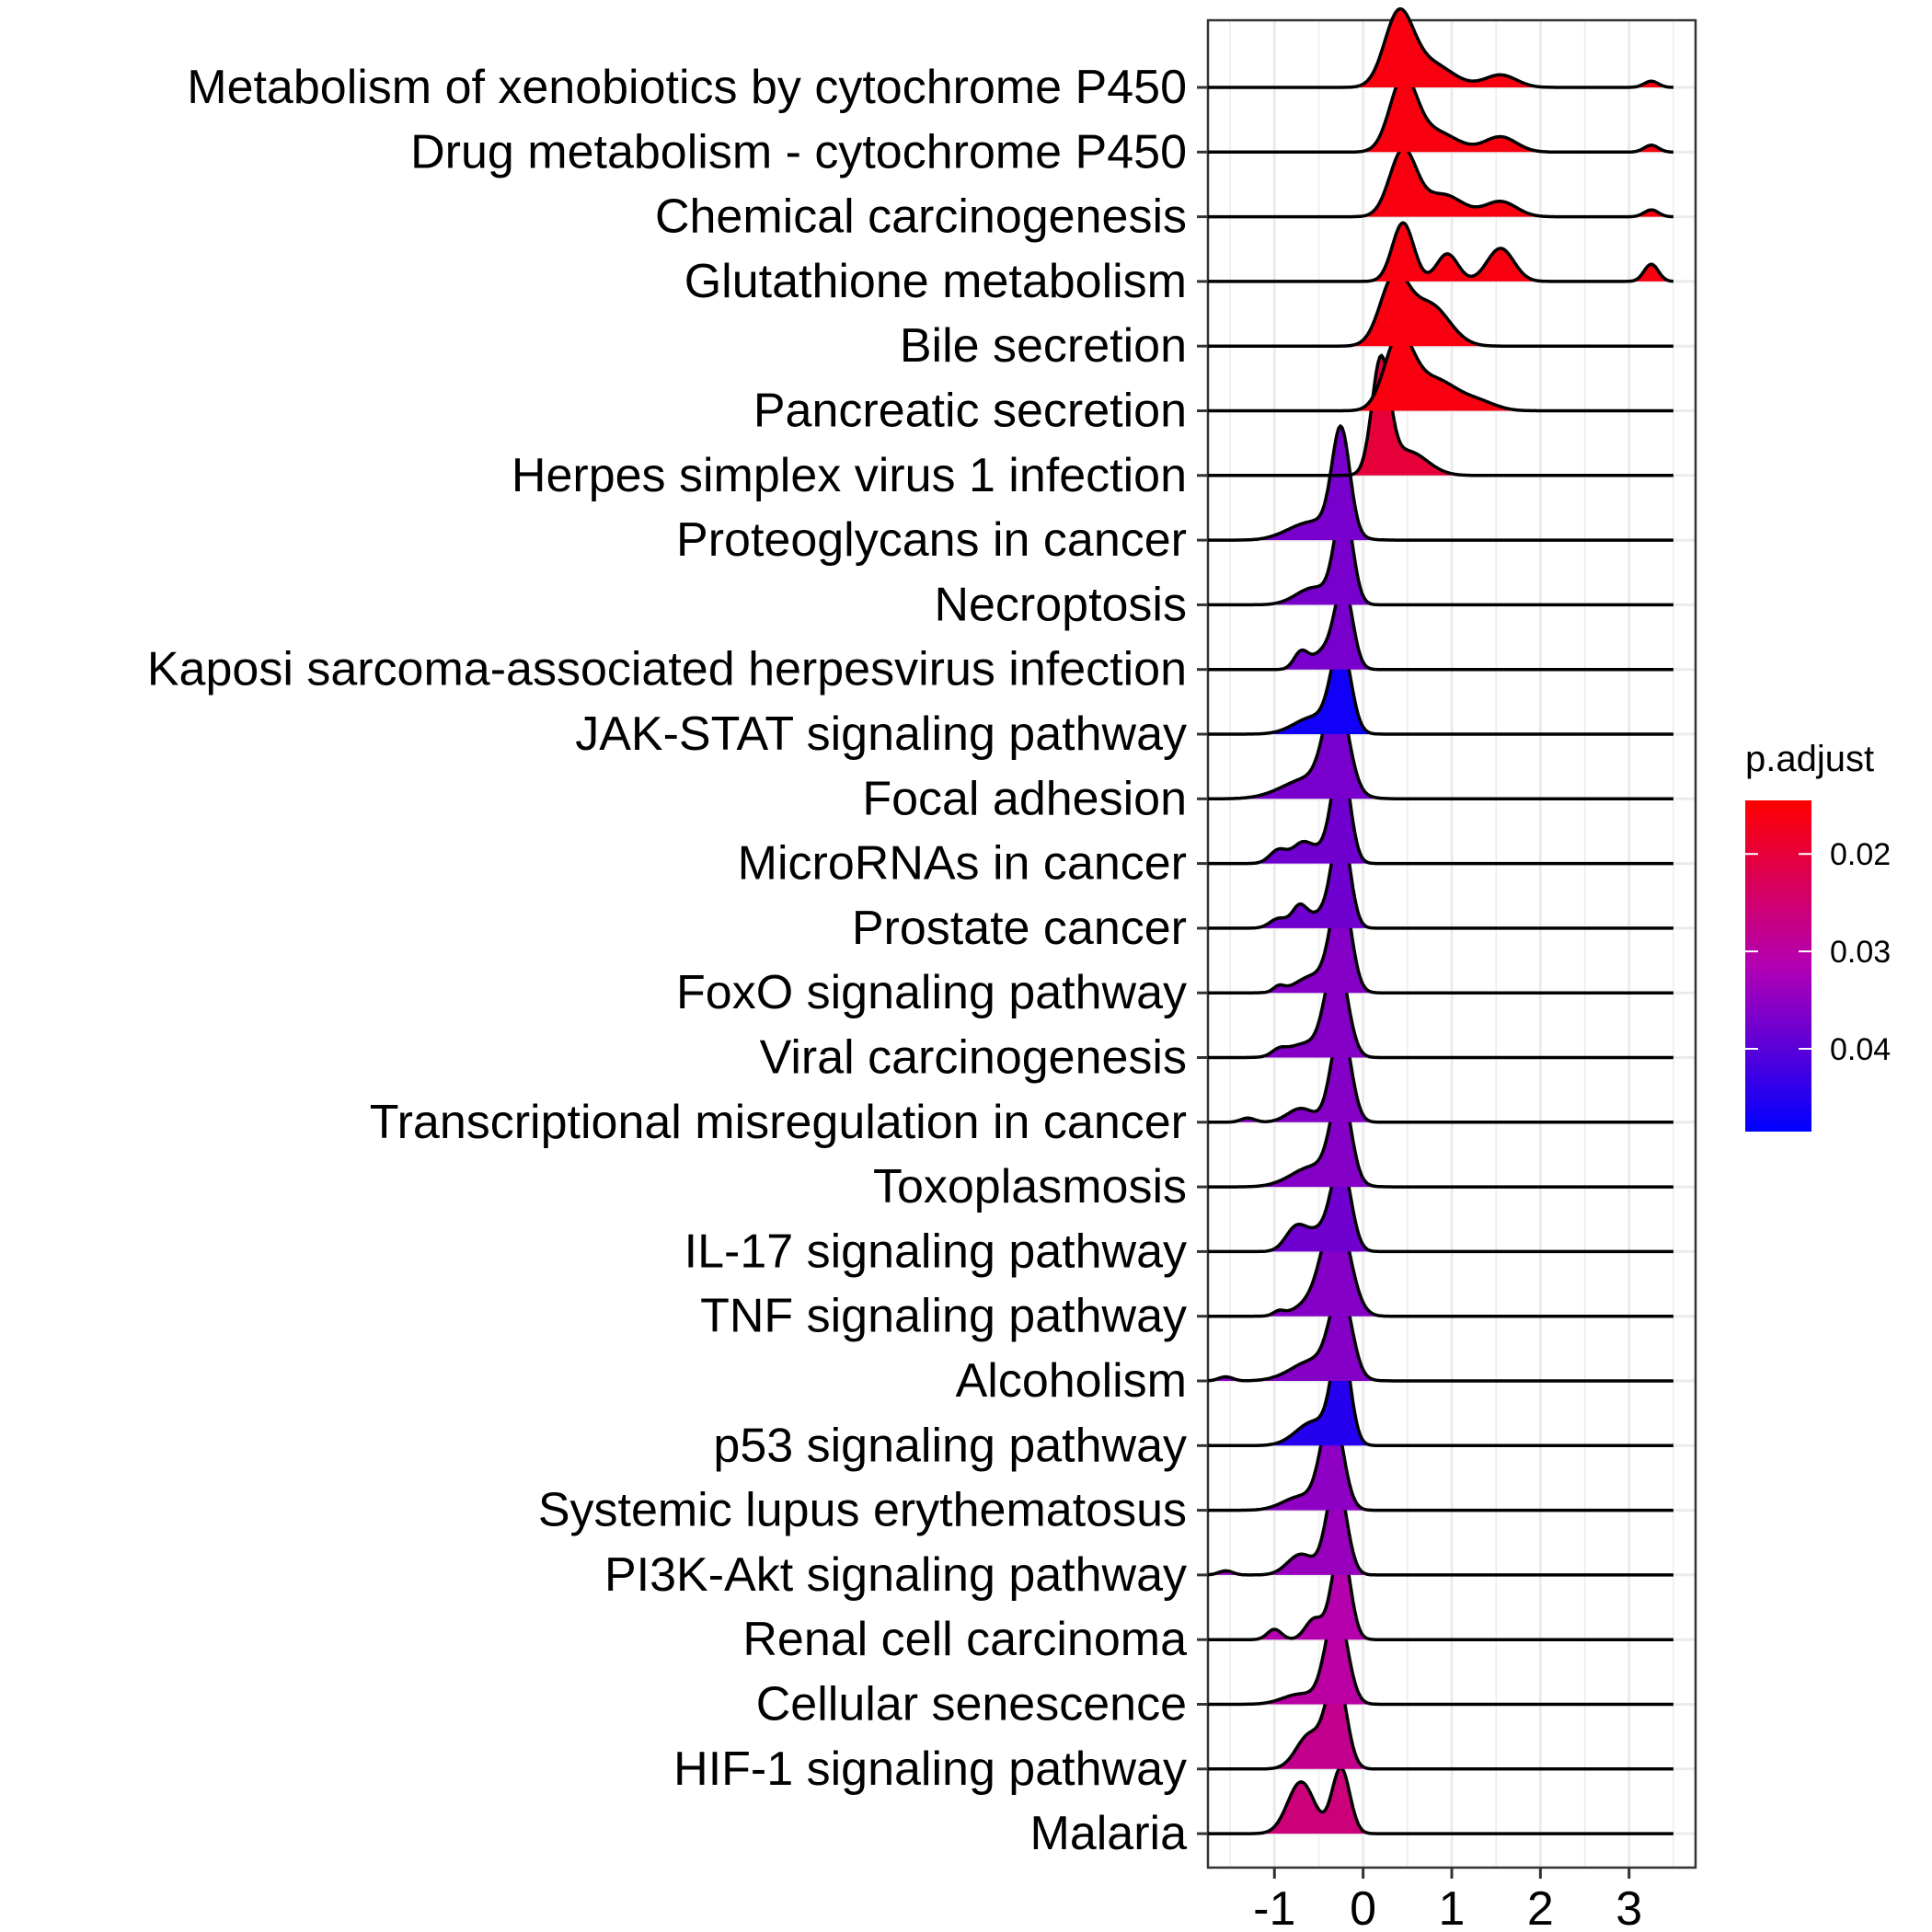  Describe the element at coordinates (881, 734) in the screenshot. I see `y-tick-label: JAK-STAT signaling pathway` at that location.